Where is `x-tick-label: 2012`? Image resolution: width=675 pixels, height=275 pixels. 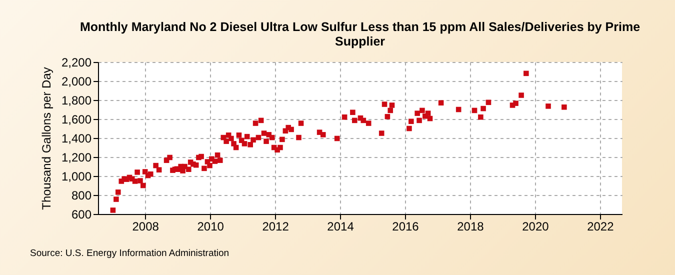 x-tick-label: 2012 is located at coordinates (276, 227).